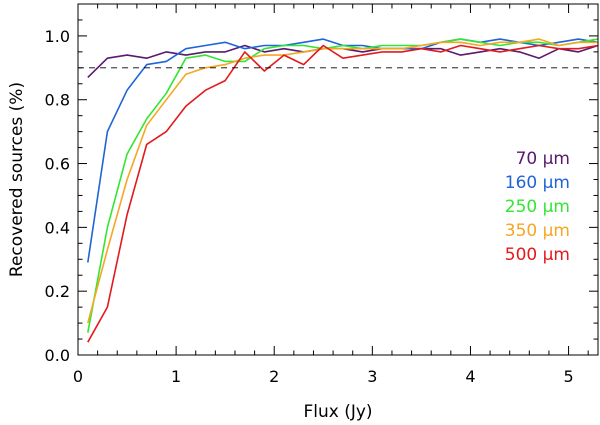 The height and width of the screenshot is (425, 600). Describe the element at coordinates (274, 376) in the screenshot. I see `x-tick-label: 2` at that location.